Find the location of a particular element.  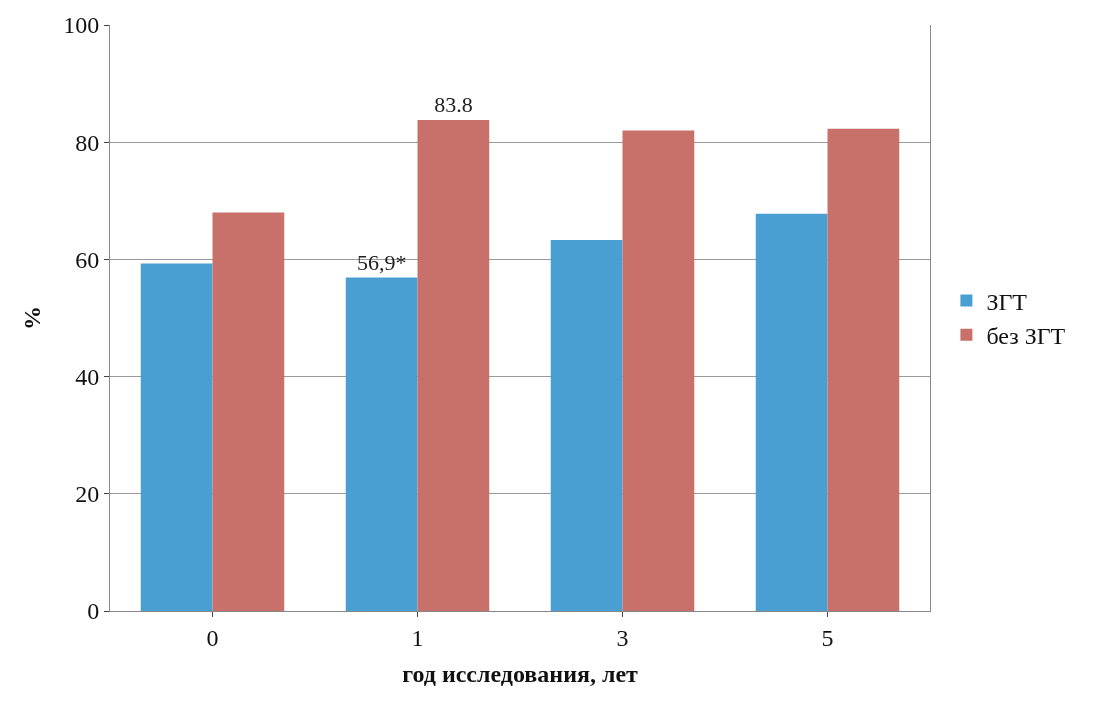

data-label: 83.8 is located at coordinates (453, 104).